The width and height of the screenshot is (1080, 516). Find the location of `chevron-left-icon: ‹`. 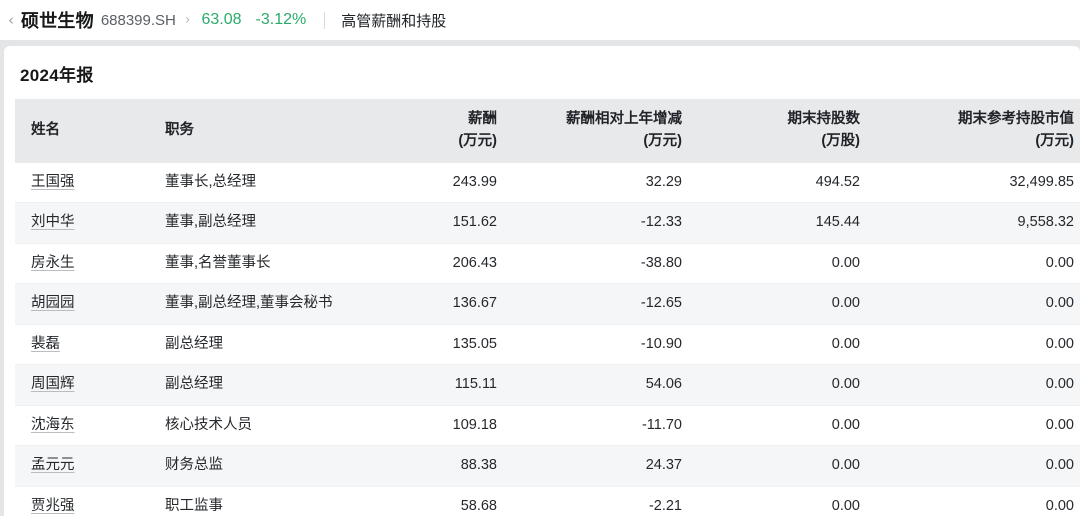

chevron-left-icon: ‹ is located at coordinates (11, 19).